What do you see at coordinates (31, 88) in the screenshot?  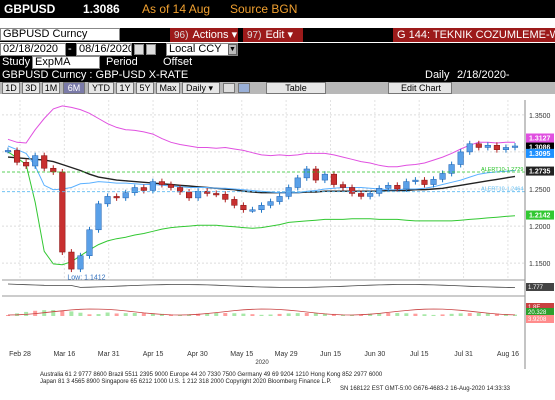 I see `period-button-3d: 3D` at bounding box center [31, 88].